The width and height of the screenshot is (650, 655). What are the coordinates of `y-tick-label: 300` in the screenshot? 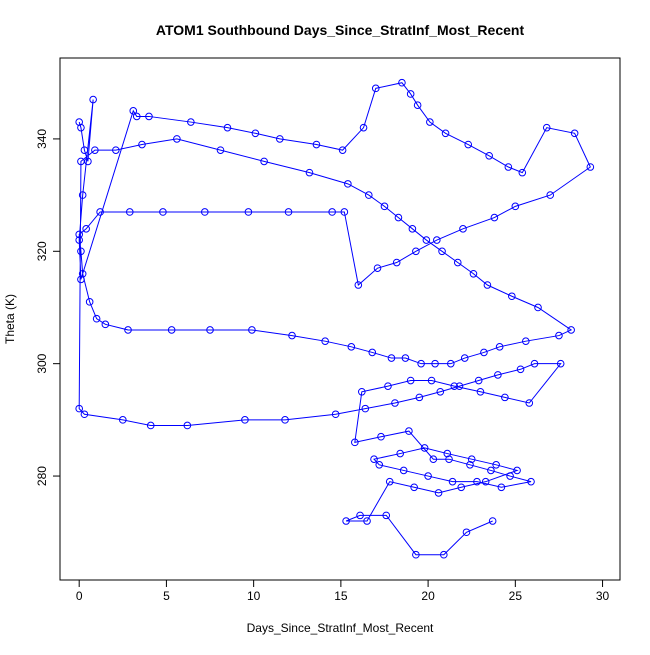 It's located at (42, 363).